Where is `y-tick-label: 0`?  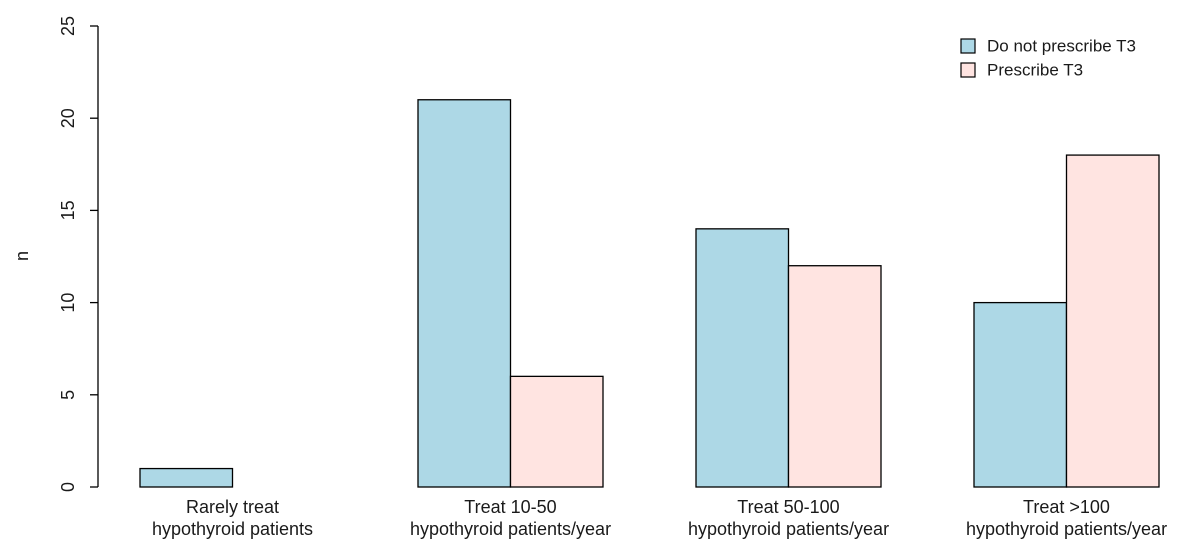 y-tick-label: 0 is located at coordinates (68, 487).